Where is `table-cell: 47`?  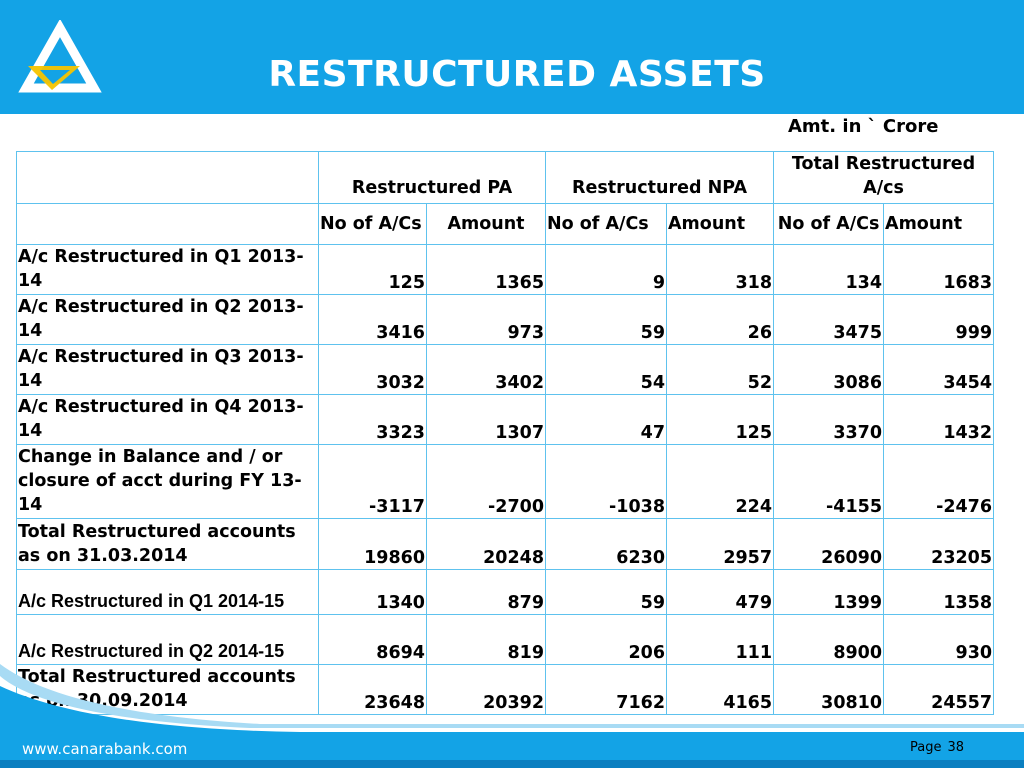 table-cell: 47 is located at coordinates (606, 419).